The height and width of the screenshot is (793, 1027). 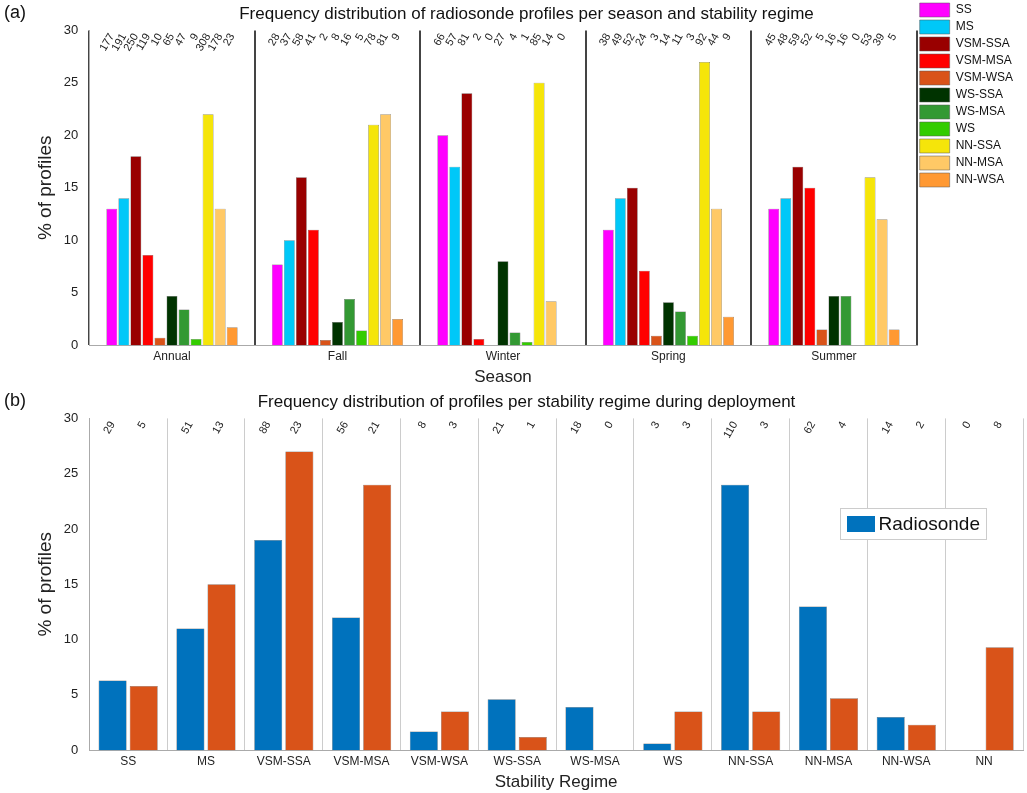 I want to click on x-tick-label: VSM-SSA, so click(x=283, y=760).